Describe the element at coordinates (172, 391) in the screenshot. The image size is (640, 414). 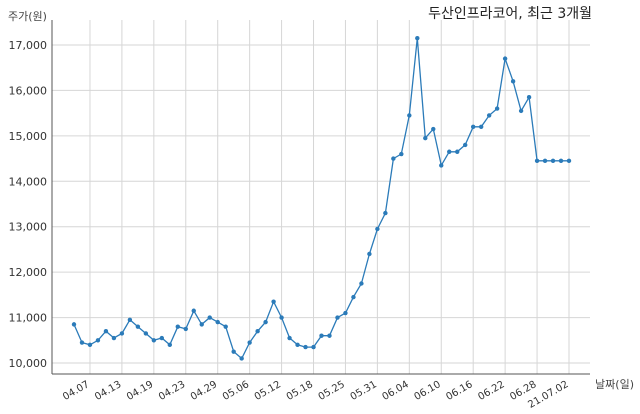
I see `x-tick-label: 04.23` at that location.